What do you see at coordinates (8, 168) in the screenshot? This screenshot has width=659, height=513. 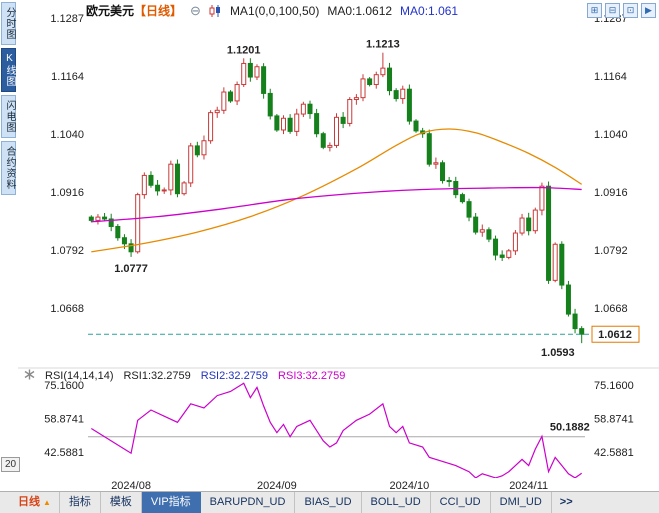 I see `sidebar-tab-contract-info: 合约资料` at bounding box center [8, 168].